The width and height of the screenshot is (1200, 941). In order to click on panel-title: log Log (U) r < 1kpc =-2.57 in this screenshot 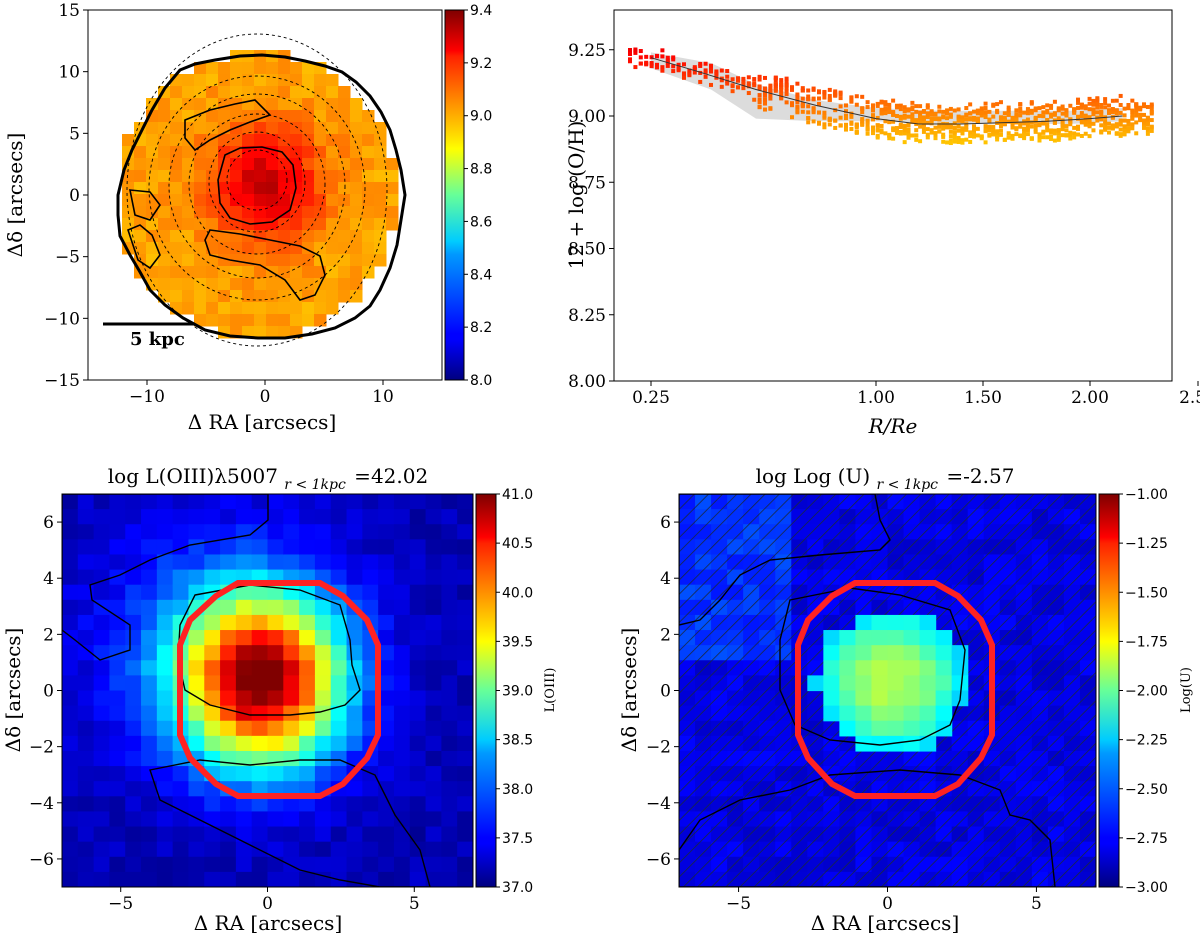, I will do `click(885, 478)`.